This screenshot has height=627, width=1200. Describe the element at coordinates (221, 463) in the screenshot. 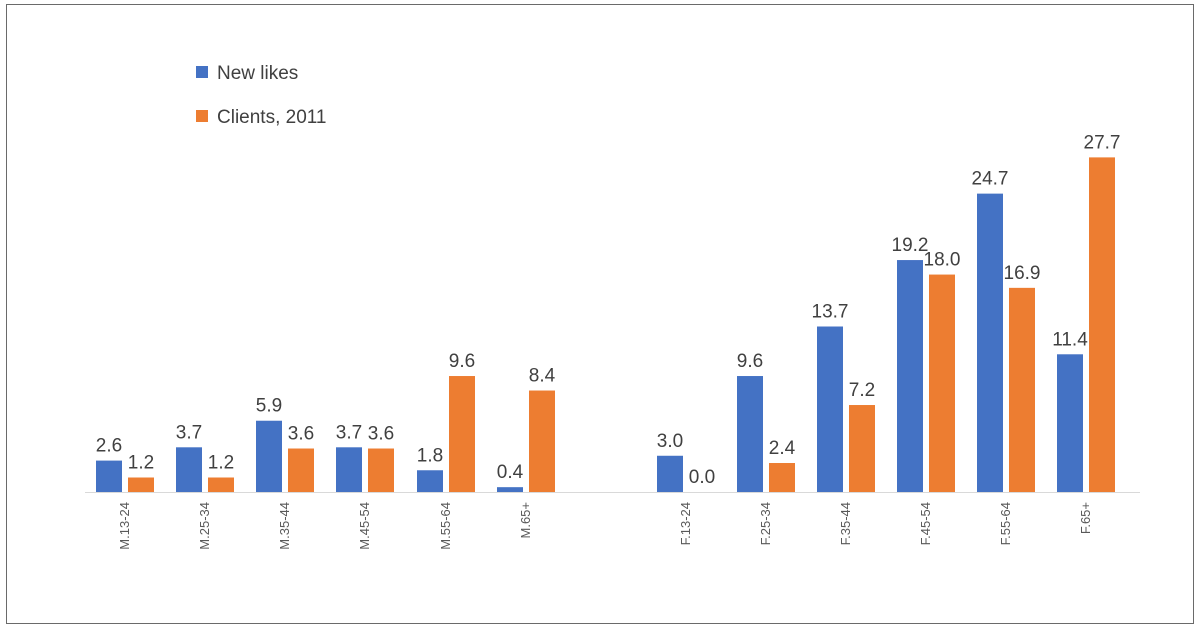

I see `value-label-clients-2011-m-25-34: 1.2` at that location.